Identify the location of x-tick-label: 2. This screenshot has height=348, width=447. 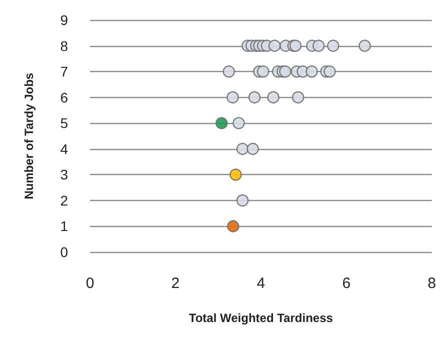
(175, 283).